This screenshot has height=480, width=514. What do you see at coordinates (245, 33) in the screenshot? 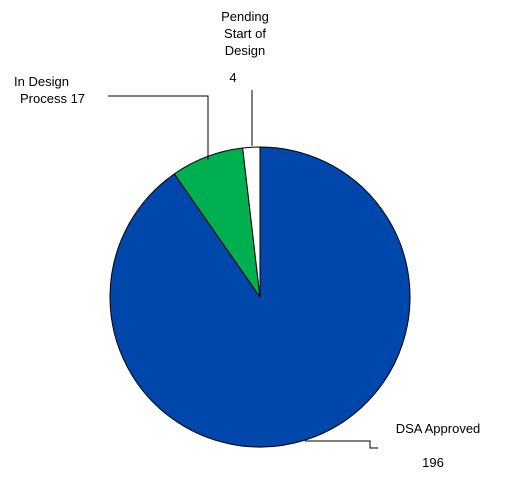
I see `label-pending-line2: Start of` at bounding box center [245, 33].